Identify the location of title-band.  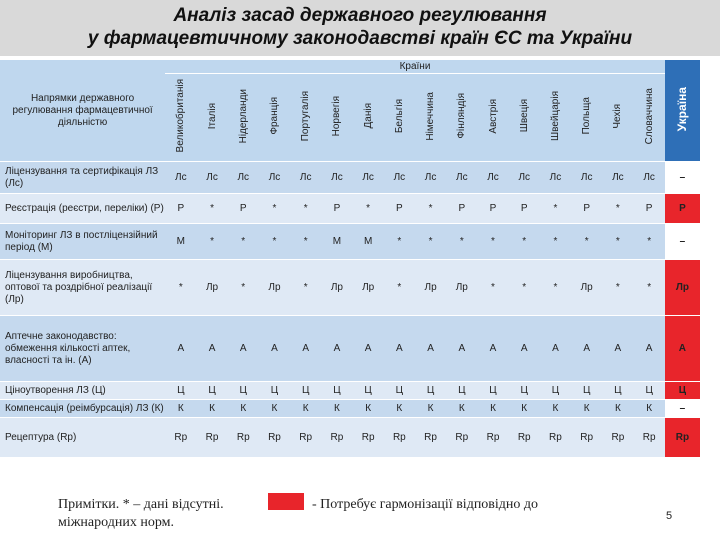
(360, 28).